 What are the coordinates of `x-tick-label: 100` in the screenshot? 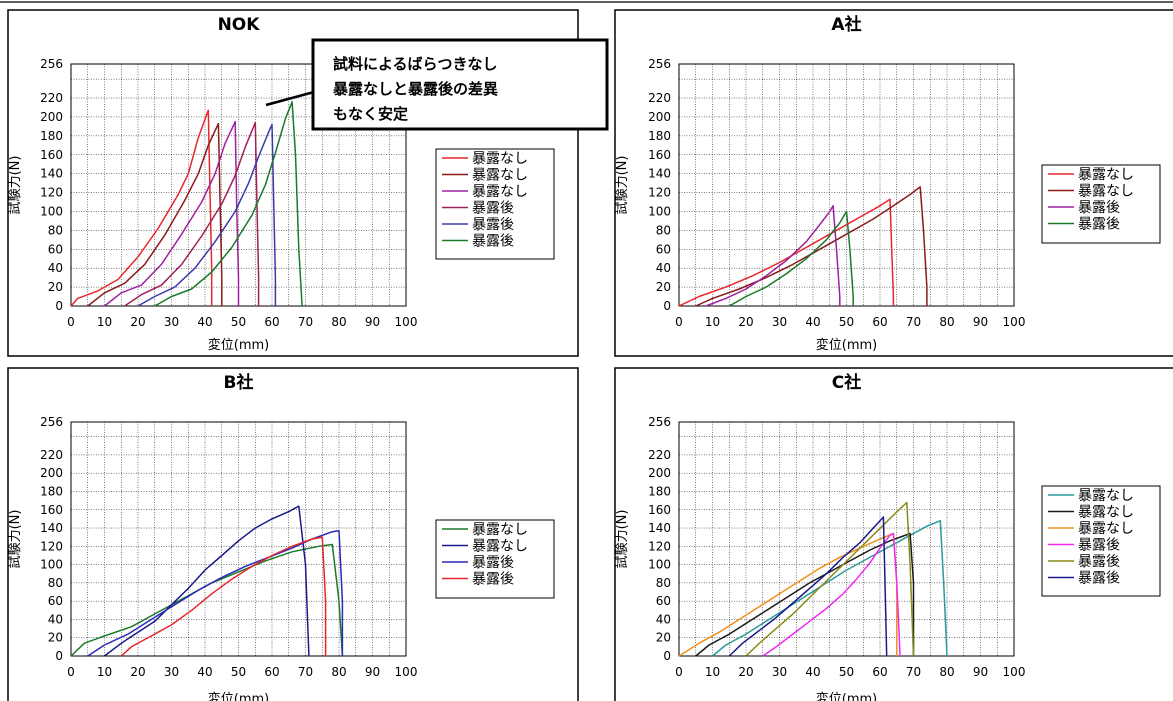 It's located at (406, 322).